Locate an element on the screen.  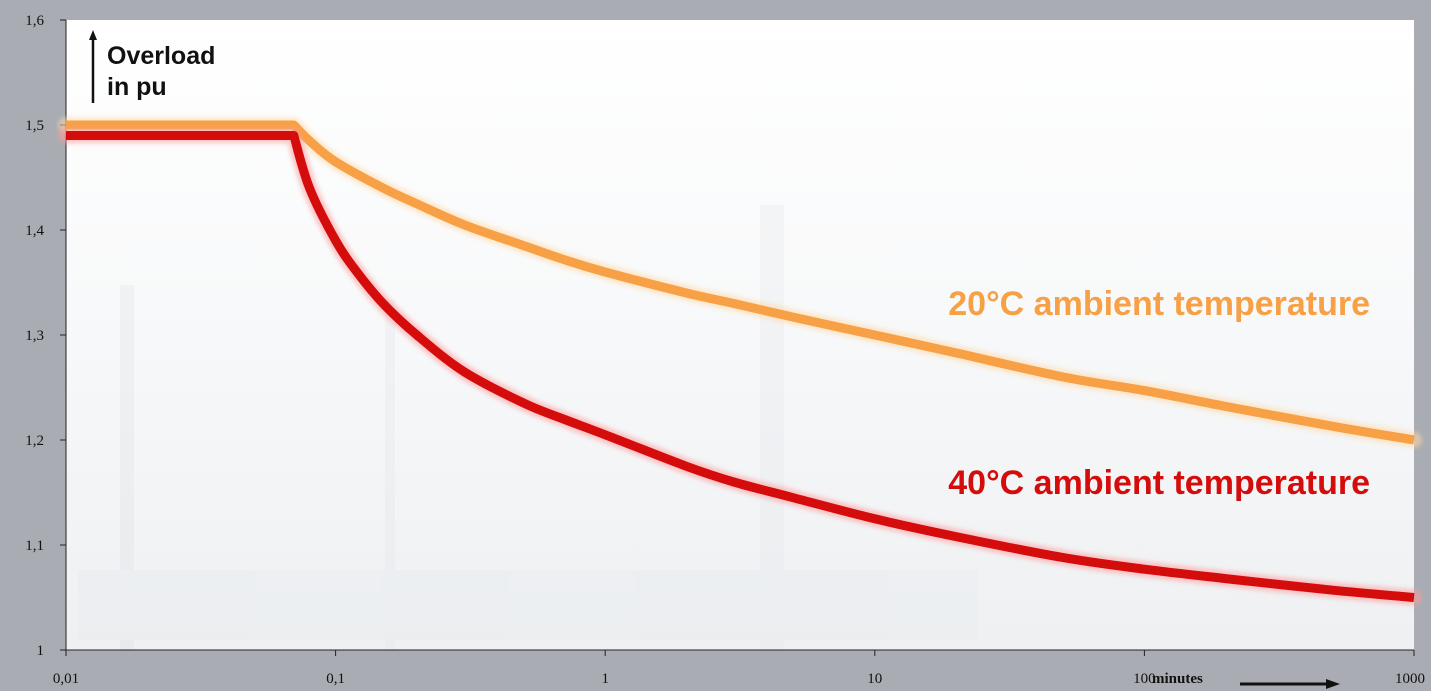
y-tick-label: 1,4 is located at coordinates (34, 231).